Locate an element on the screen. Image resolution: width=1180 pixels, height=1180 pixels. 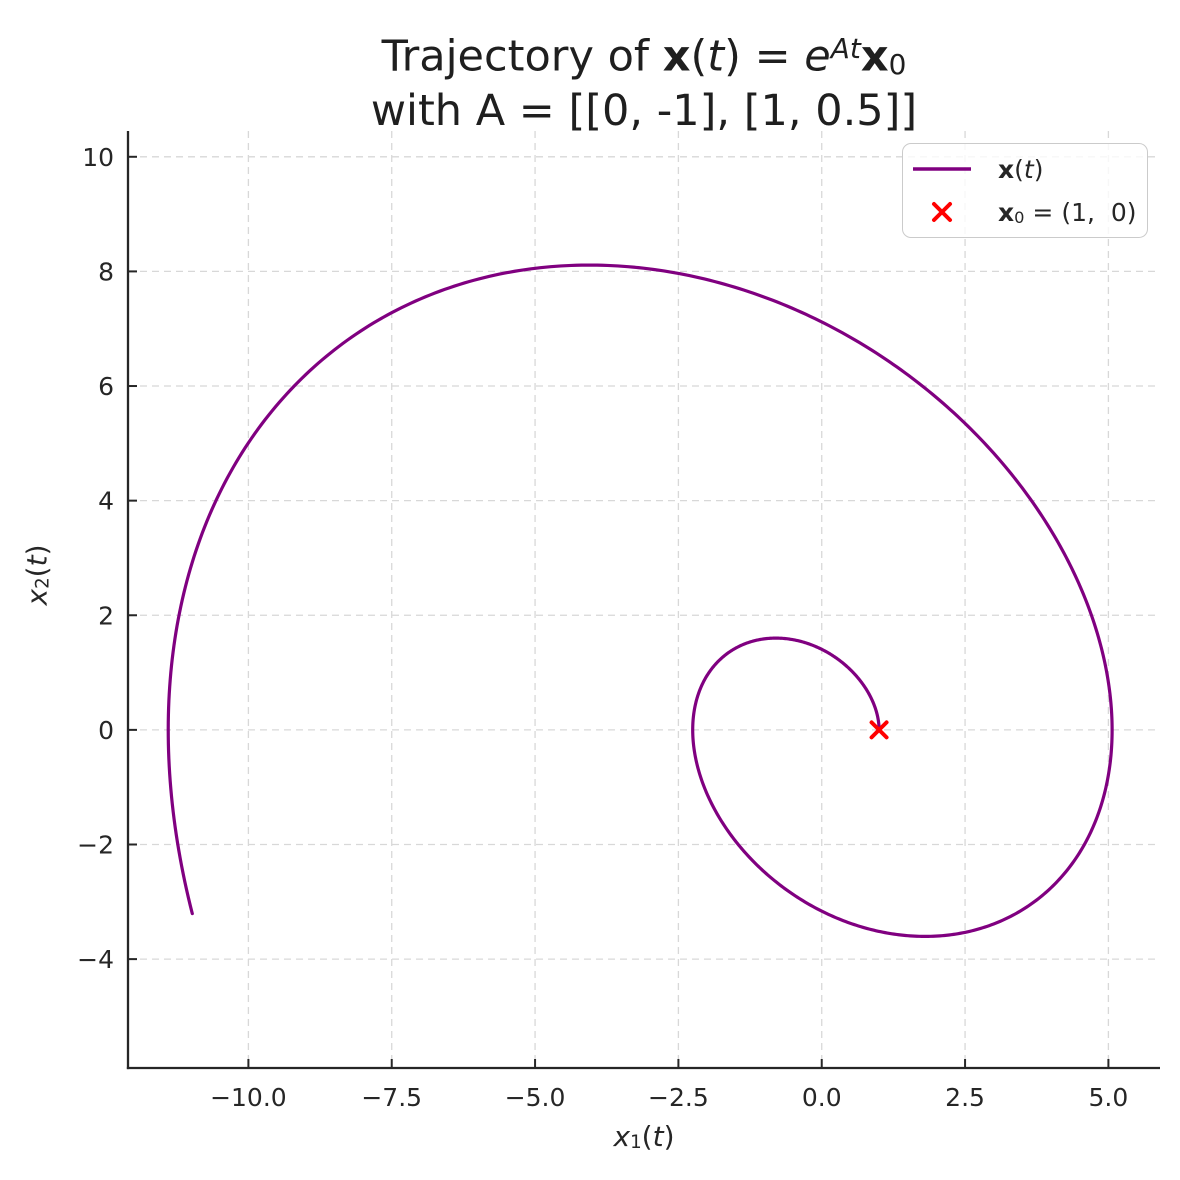
x-tick-label: −5.0 is located at coordinates (535, 1097).